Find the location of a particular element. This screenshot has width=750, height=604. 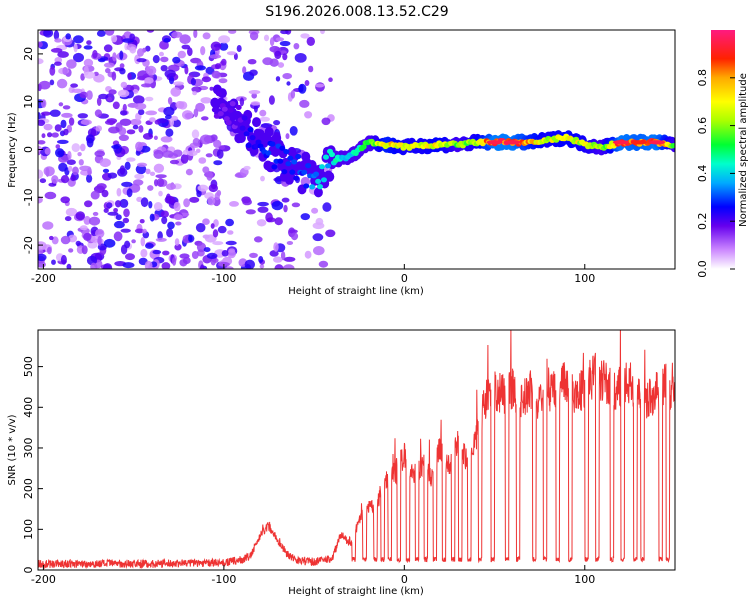

snr-y-axis-label: SNR (10 * v/v) is located at coordinates (12, 449).